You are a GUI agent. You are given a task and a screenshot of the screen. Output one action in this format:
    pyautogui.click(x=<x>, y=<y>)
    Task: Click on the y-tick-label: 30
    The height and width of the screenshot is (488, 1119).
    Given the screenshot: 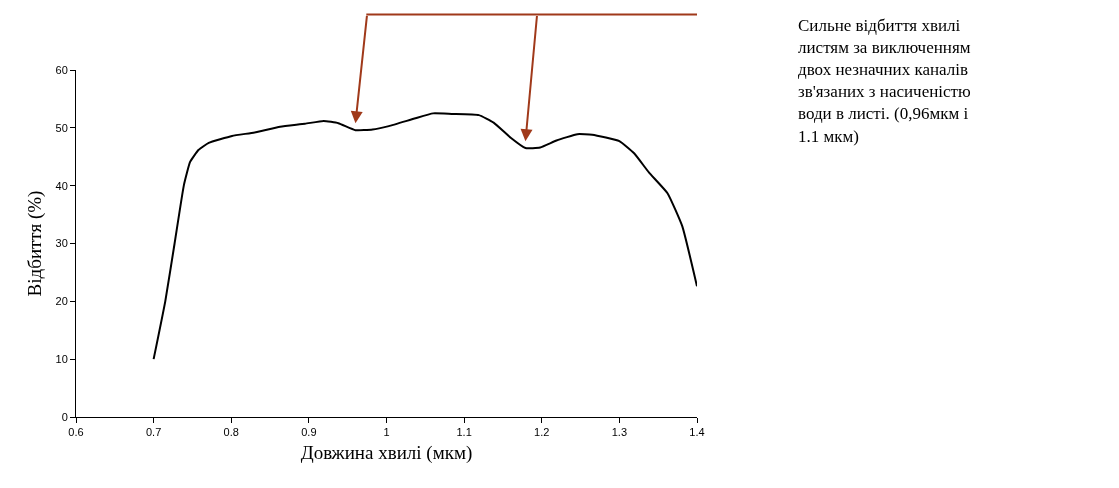 What is the action you would take?
    pyautogui.click(x=61, y=243)
    